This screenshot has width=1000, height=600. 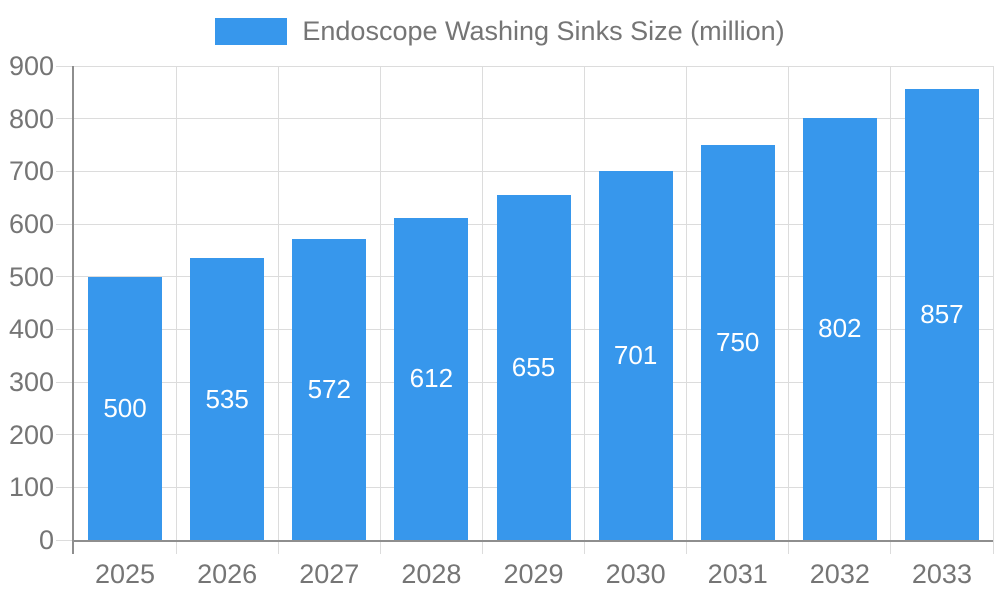 I want to click on x-axis-tick-label: 2033, so click(x=941, y=574).